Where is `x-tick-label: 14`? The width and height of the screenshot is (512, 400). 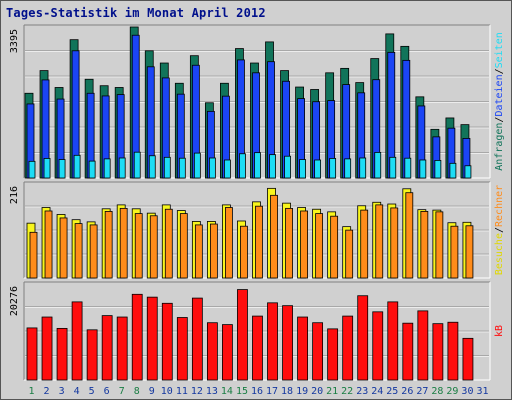 x-tick-label: 14 is located at coordinates (227, 391).